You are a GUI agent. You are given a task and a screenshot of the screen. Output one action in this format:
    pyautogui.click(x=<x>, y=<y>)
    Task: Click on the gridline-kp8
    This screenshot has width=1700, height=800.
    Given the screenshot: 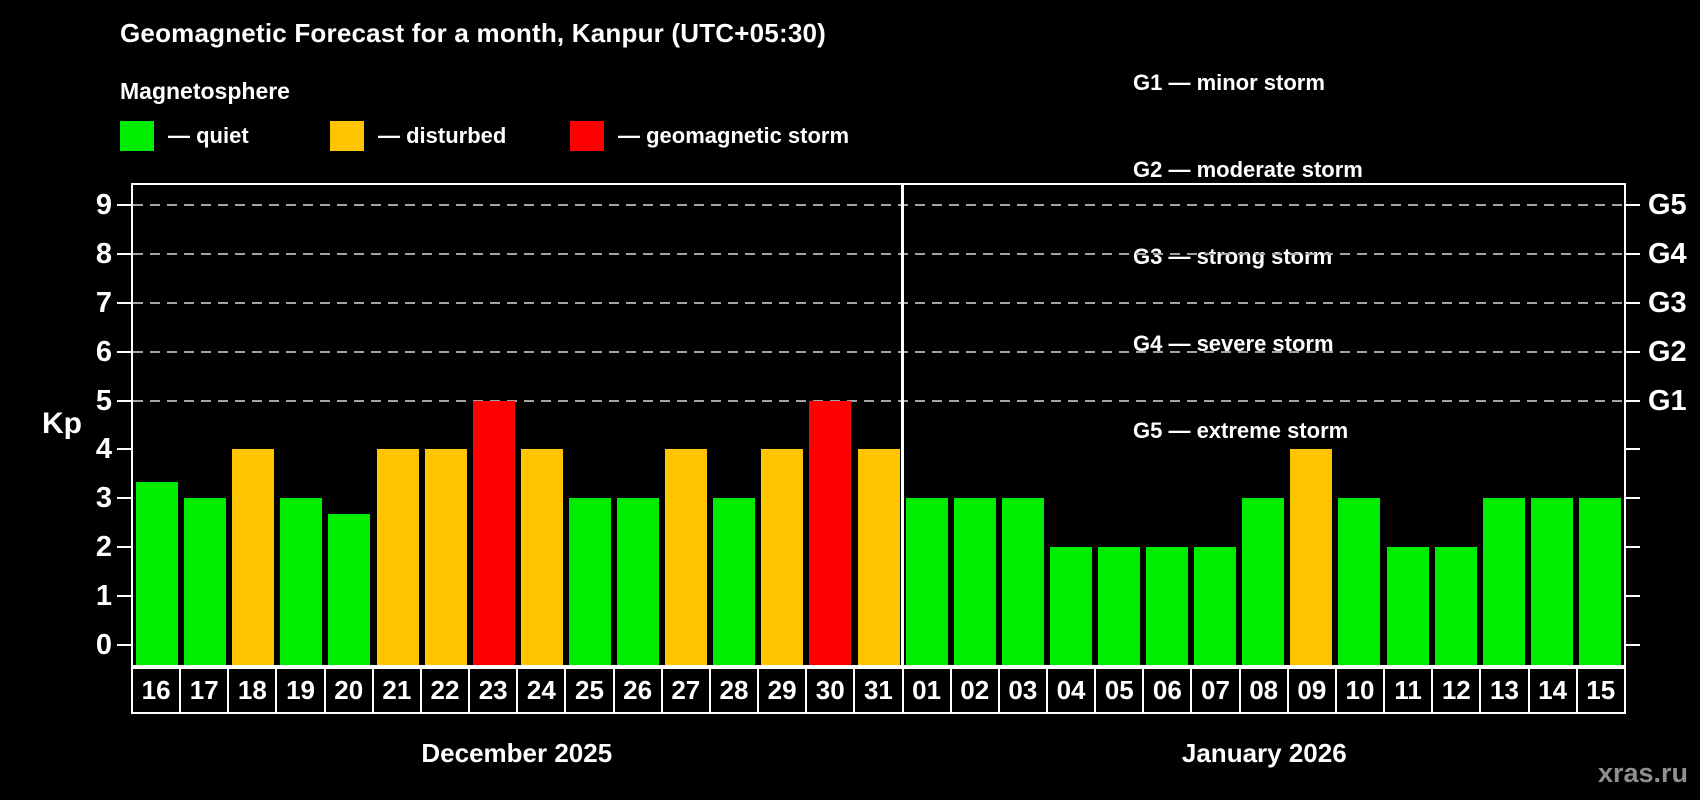 What is the action you would take?
    pyautogui.click(x=878, y=254)
    